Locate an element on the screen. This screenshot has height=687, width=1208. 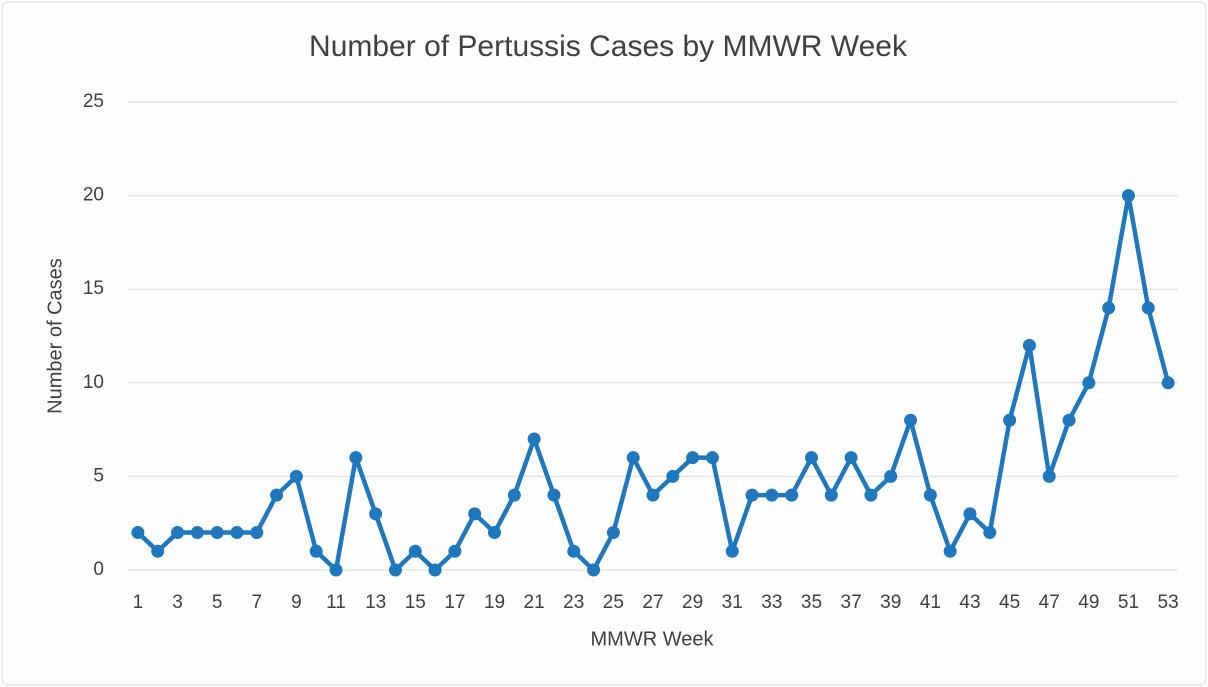
x-tick-label: 53 is located at coordinates (1168, 602).